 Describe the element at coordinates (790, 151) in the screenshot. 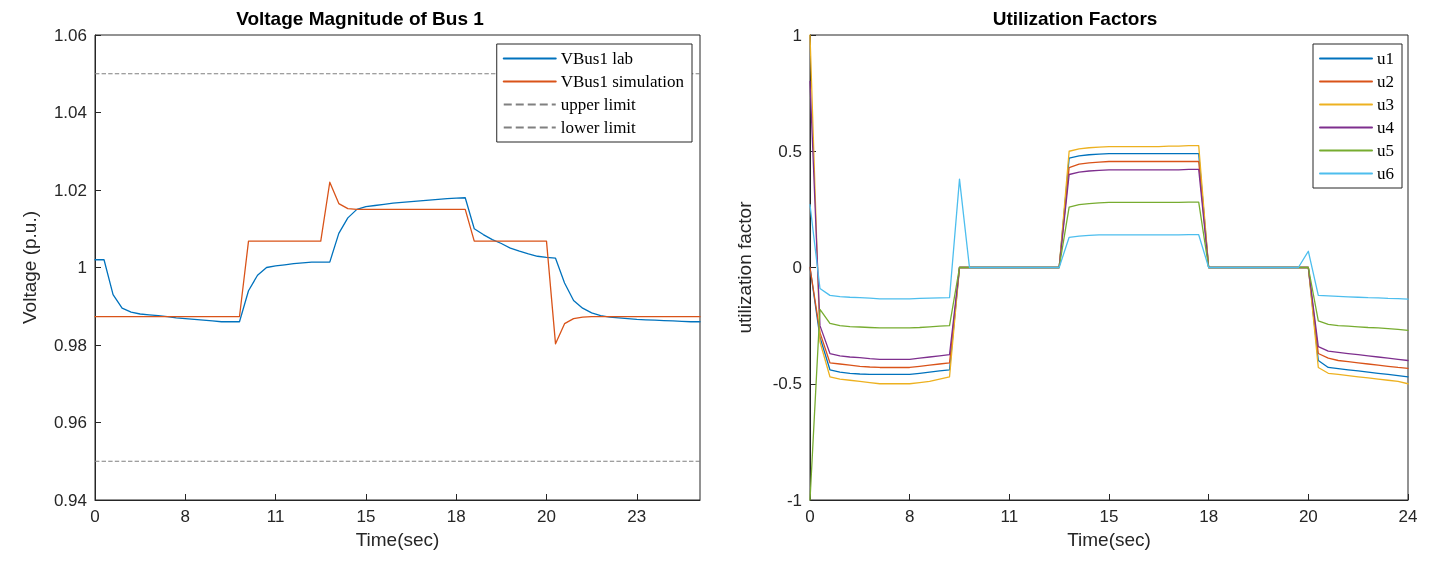

I see `y-tick-label: 0.5` at that location.